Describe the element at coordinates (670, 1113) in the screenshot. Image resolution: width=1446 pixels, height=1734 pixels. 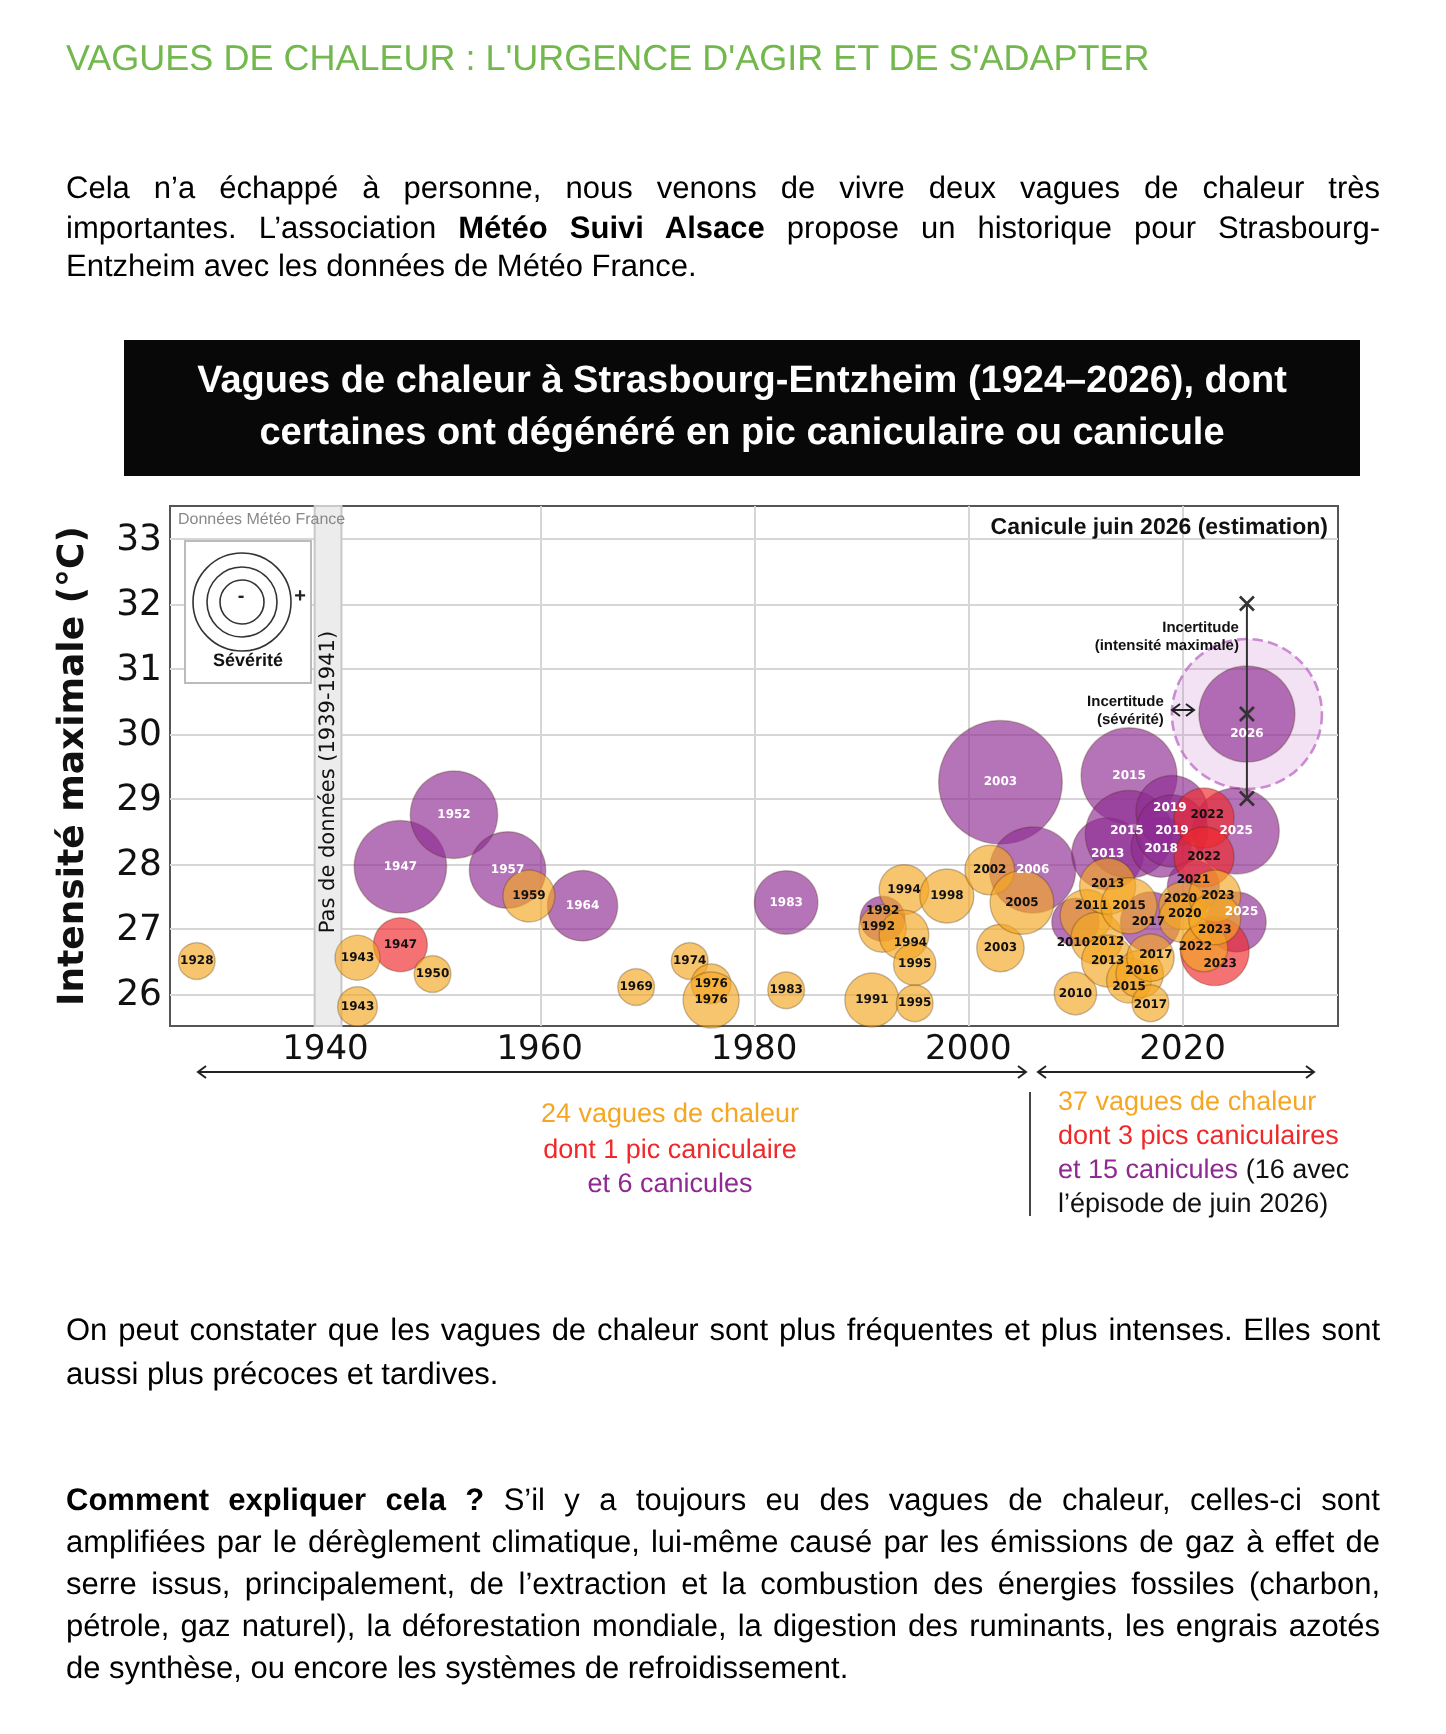
I see `text: 24 vagues de chaleur` at that location.